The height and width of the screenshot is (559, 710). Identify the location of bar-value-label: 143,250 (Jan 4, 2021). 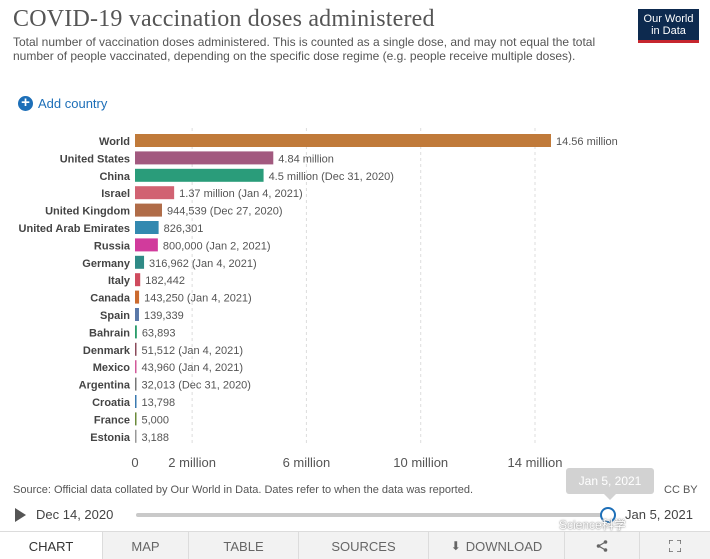
(198, 299).